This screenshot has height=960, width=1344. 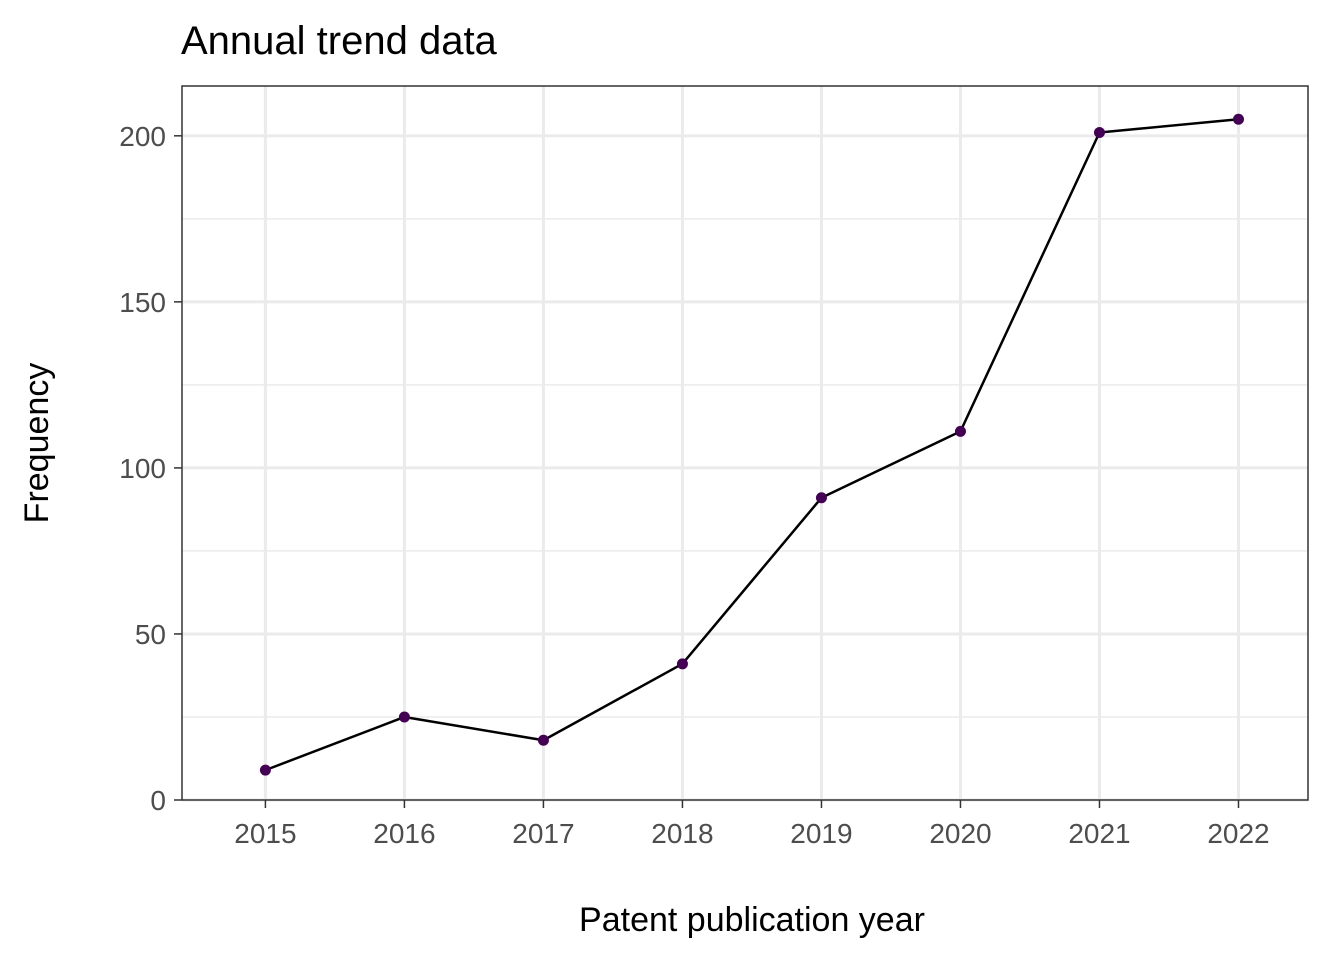 I want to click on x-tick-label: 2015, so click(x=265, y=833).